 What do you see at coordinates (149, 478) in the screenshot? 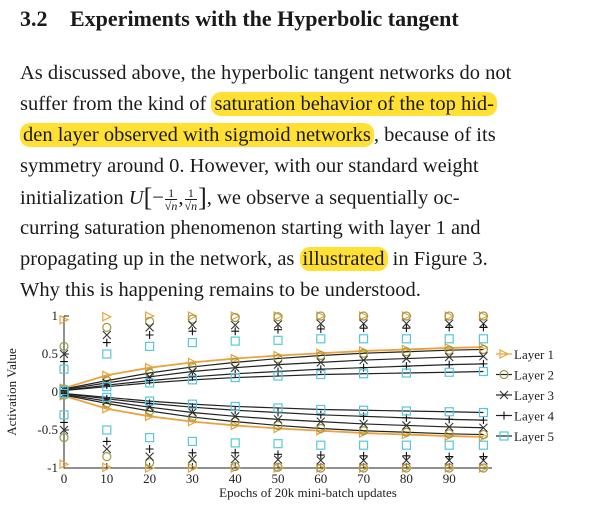
I see `x-tick-label: 20` at bounding box center [149, 478].